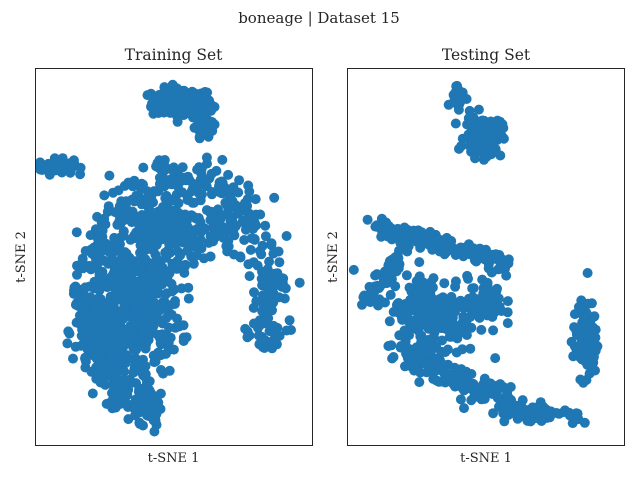 This screenshot has width=640, height=480. I want to click on testing-ylabel: t-SNE 2, so click(333, 257).